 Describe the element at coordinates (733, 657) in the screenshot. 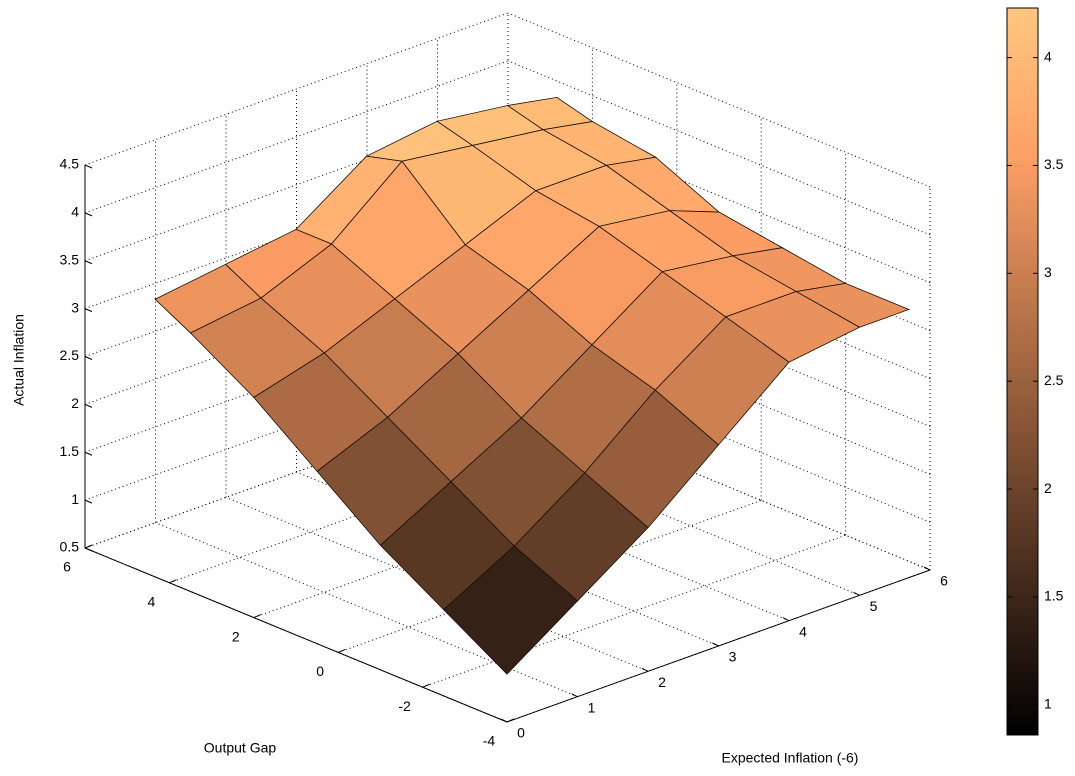

I see `x-tick-label: 3` at that location.